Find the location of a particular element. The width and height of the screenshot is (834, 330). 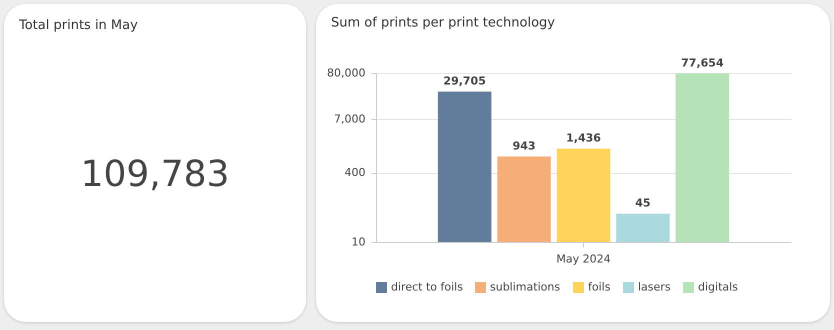

text: 109,783 is located at coordinates (155, 174).